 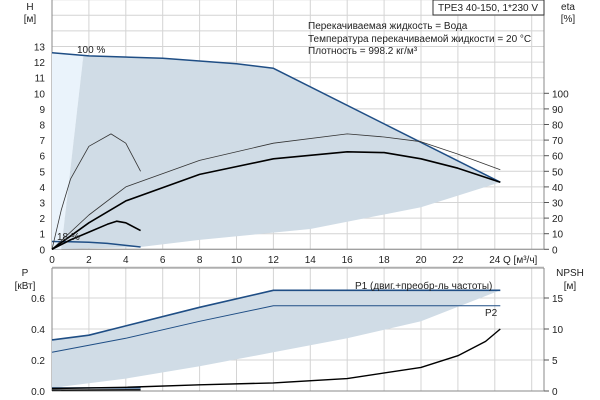 I want to click on eta-tick-label: 60, so click(x=558, y=157).